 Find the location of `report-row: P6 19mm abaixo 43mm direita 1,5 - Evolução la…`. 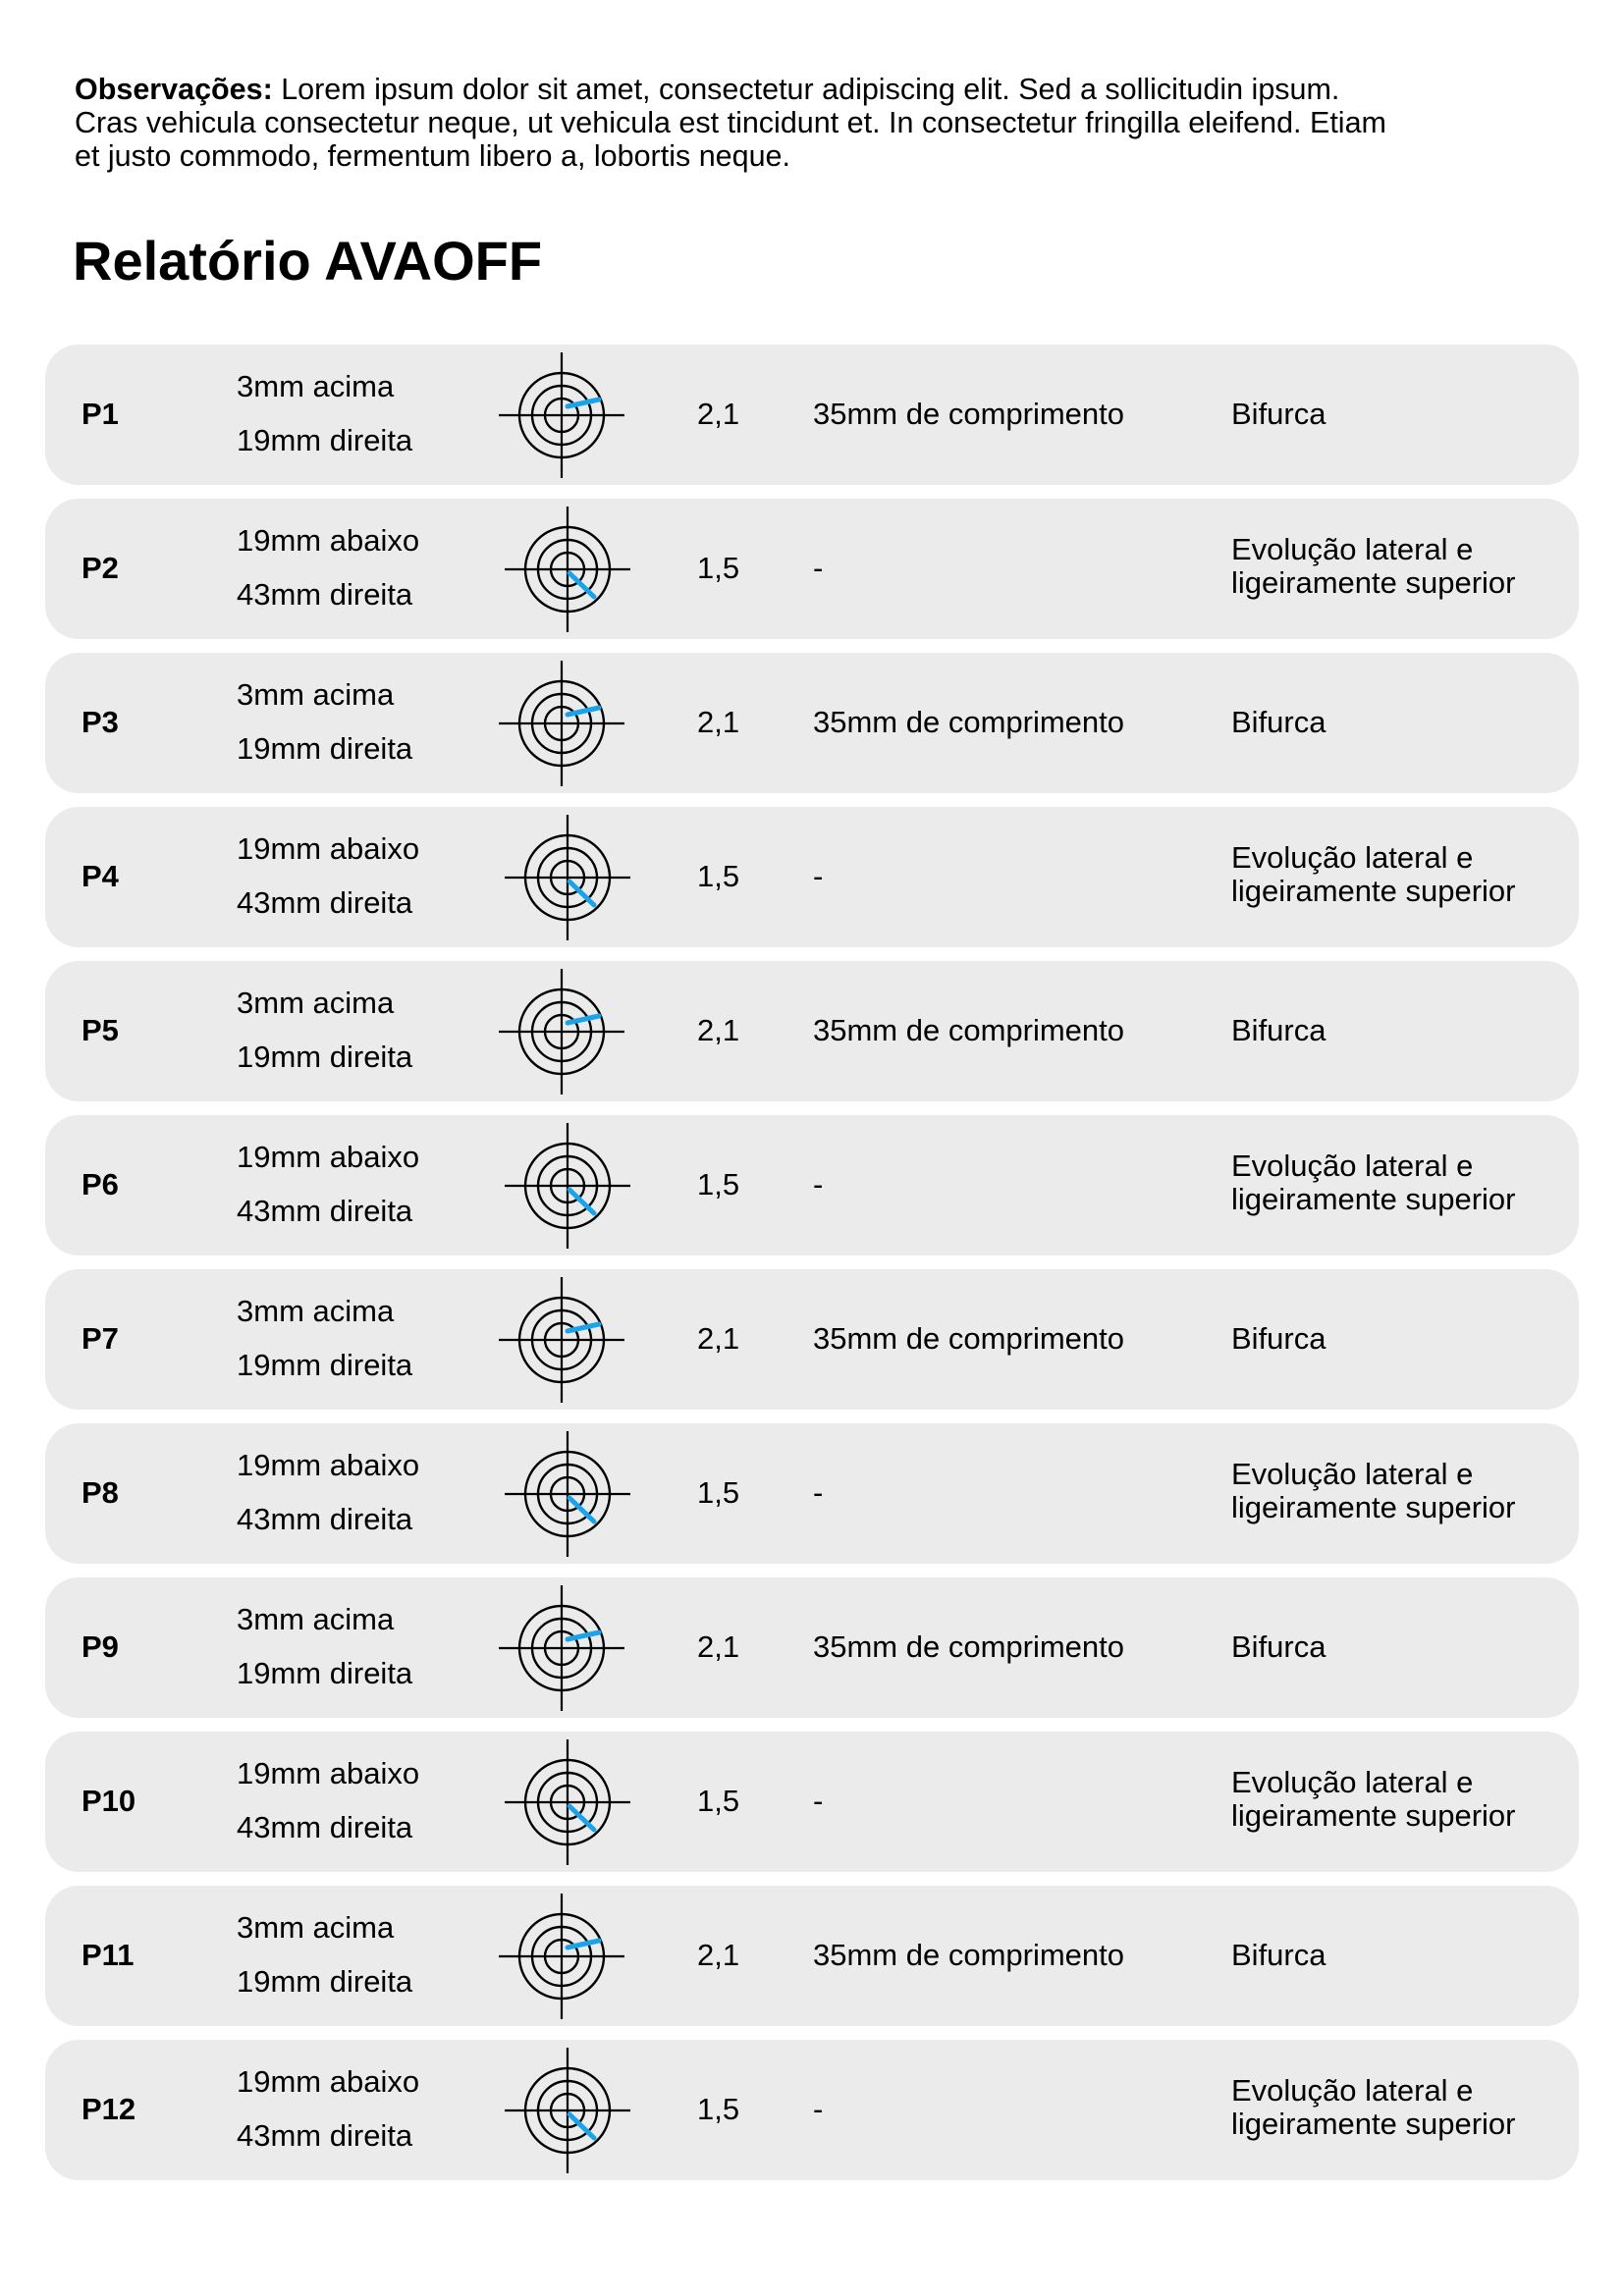

report-row: P6 19mm abaixo 43mm direita 1,5 - Evolução la… is located at coordinates (812, 1185).